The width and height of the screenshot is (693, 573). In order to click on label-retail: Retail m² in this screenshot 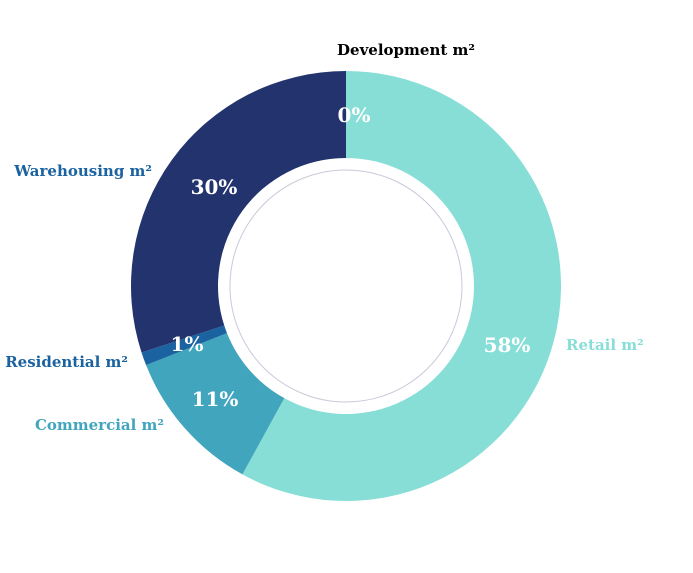, I will do `click(605, 345)`.